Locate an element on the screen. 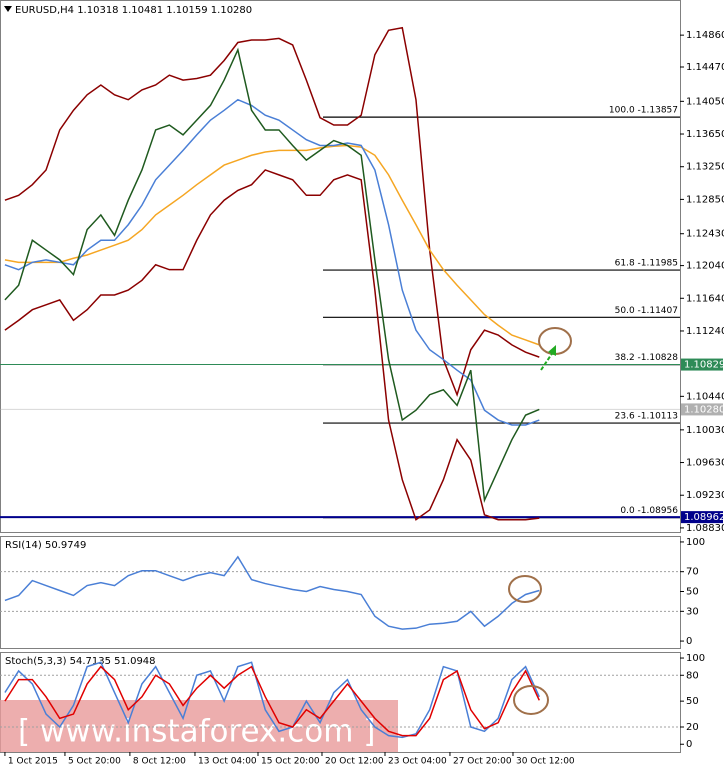  y-tick-label: 1.14860 is located at coordinates (705, 35).